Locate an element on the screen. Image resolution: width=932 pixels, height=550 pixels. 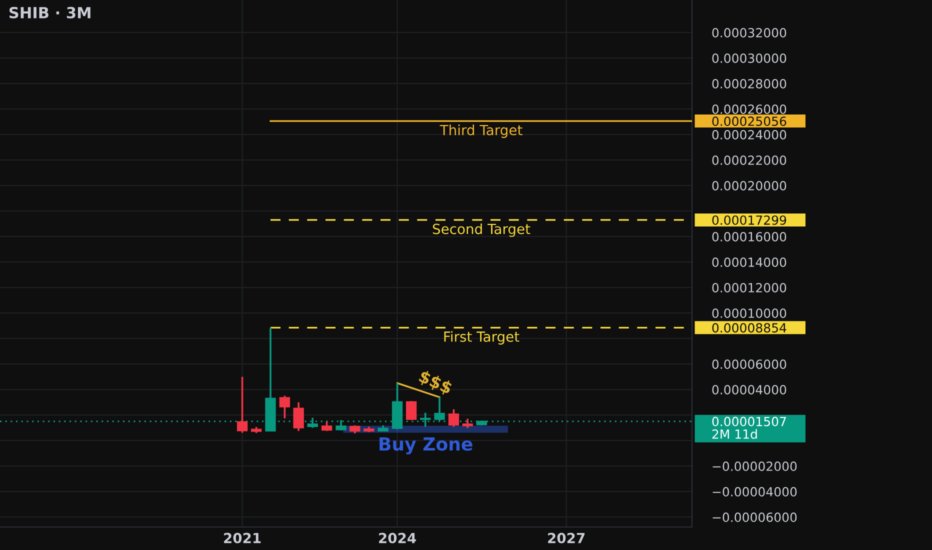
y-tick-label: 0.00004000 is located at coordinates (749, 389).